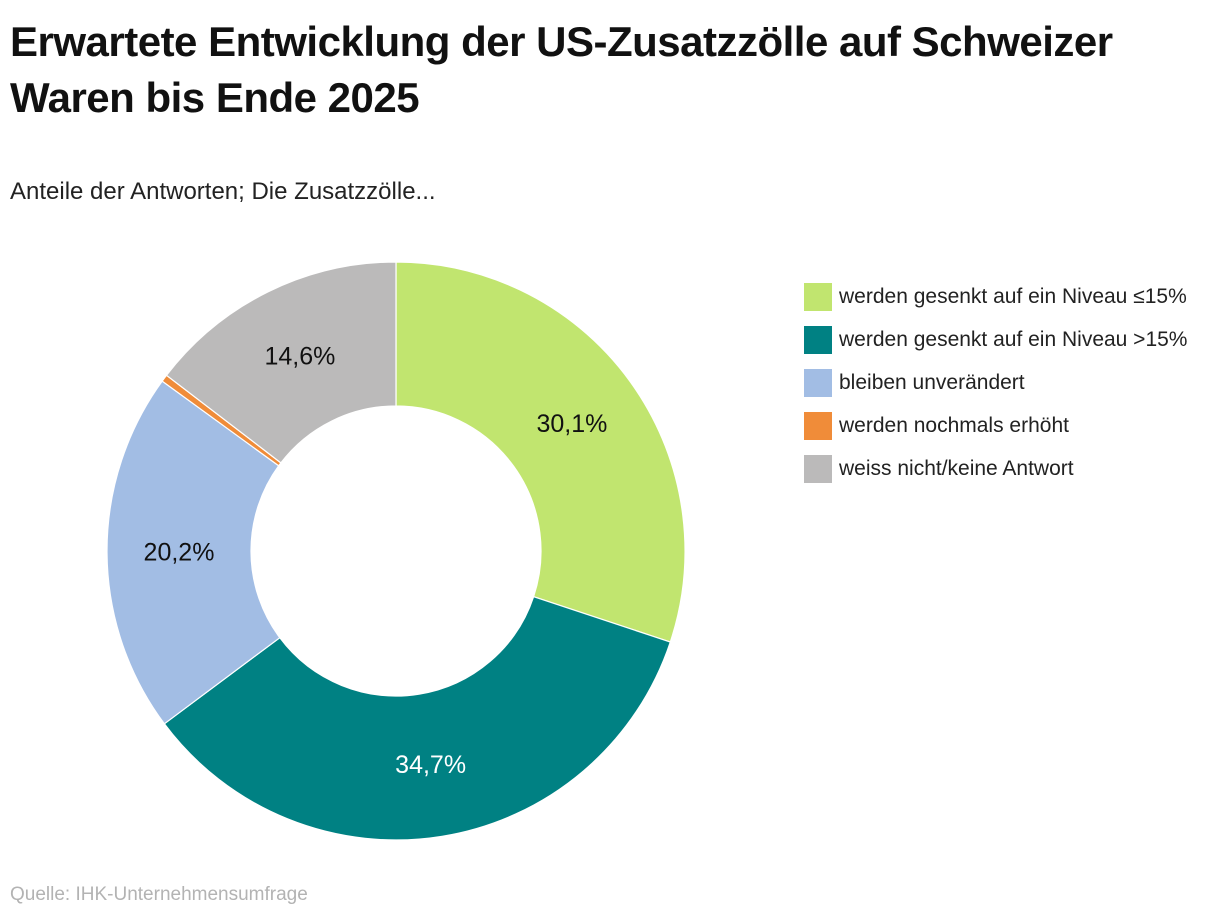  What do you see at coordinates (572, 424) in the screenshot?
I see `slice-value-label: 30,1%` at bounding box center [572, 424].